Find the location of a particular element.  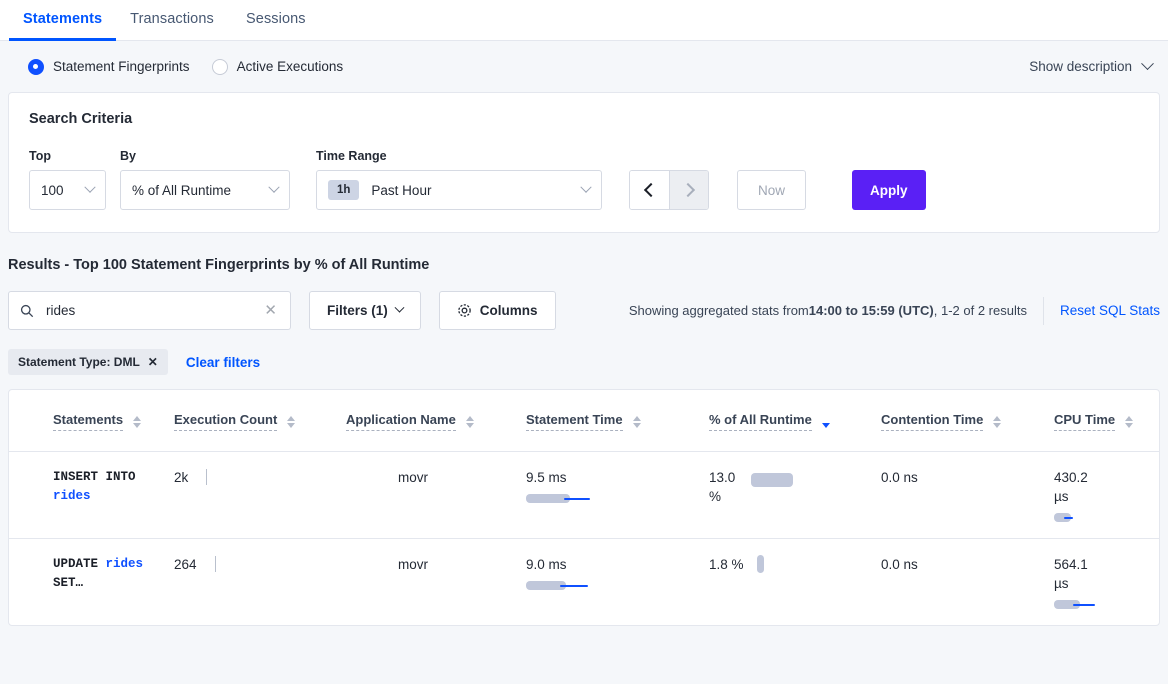

now-button: Now is located at coordinates (771, 190).